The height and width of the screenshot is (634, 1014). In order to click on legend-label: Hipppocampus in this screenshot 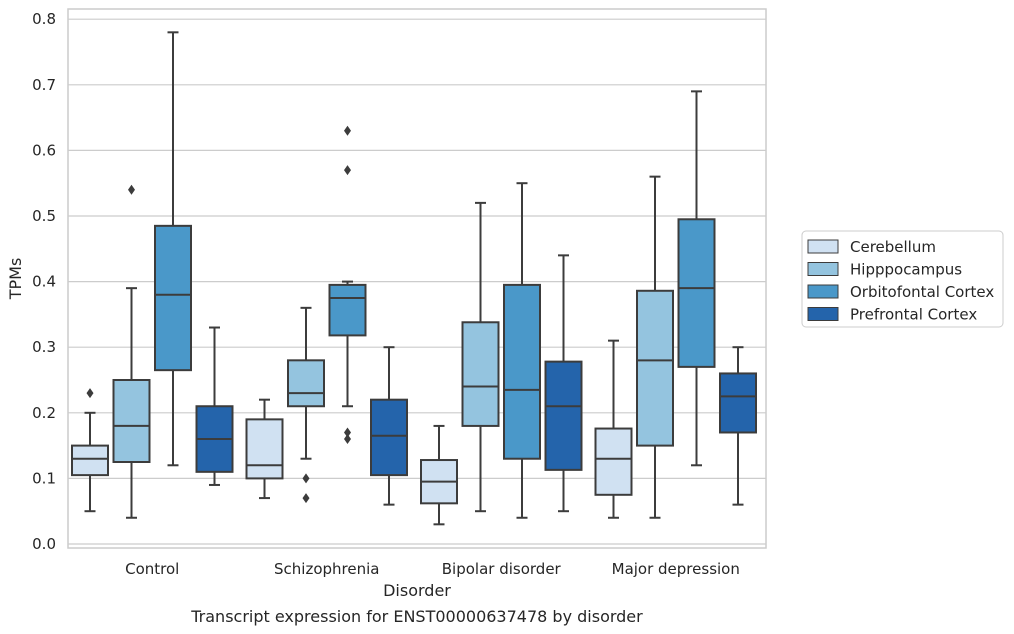, I will do `click(906, 270)`.